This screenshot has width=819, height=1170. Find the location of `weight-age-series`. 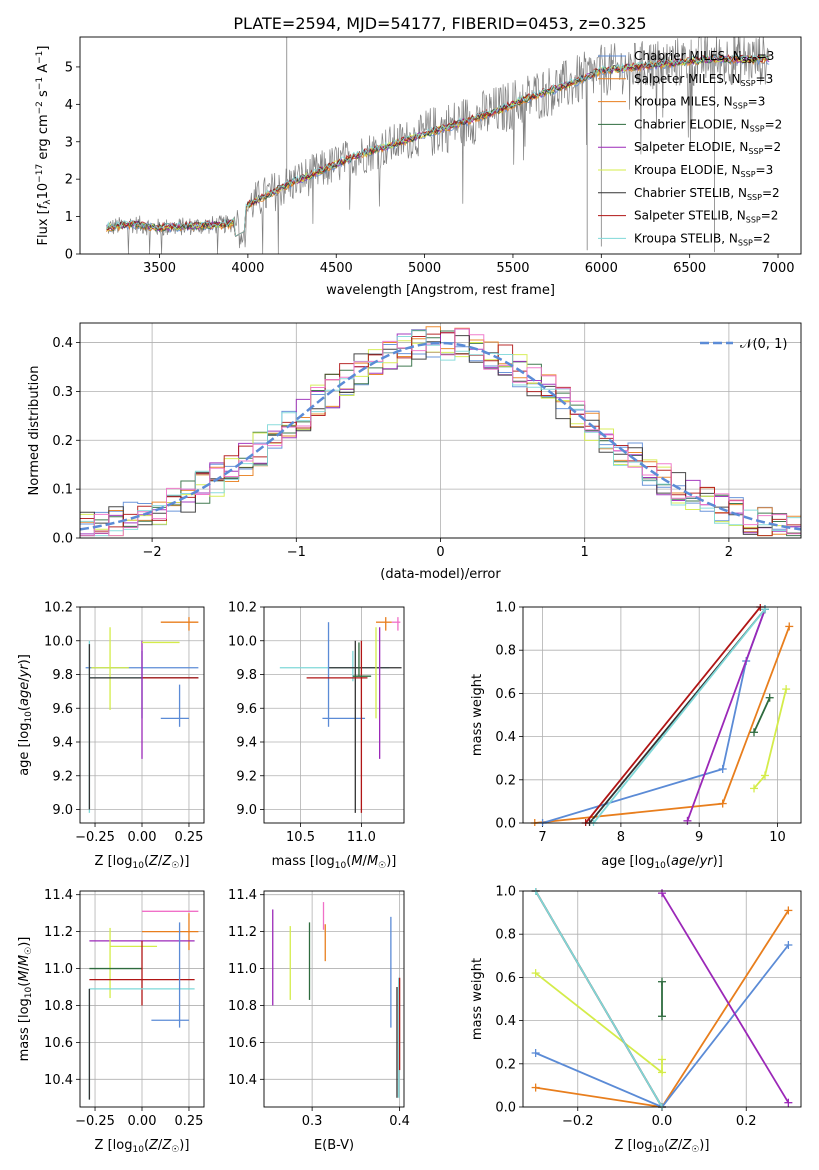

weight-age-series is located at coordinates (662, 715).